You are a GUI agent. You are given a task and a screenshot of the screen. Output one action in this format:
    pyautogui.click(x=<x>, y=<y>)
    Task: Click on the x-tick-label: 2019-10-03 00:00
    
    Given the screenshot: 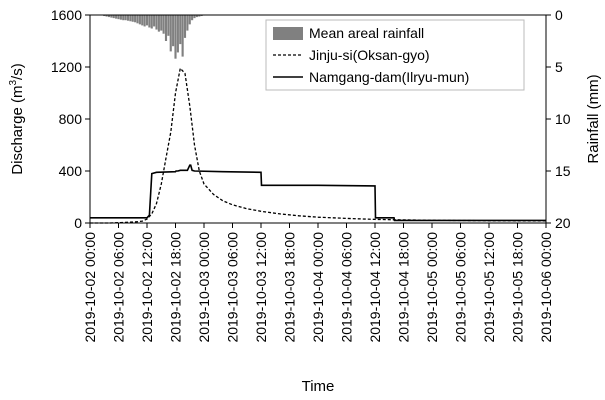 What is the action you would take?
    pyautogui.click(x=204, y=287)
    